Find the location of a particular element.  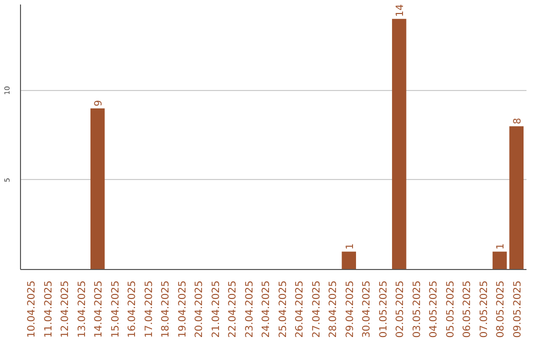

x-tick-label: 05.05.2025 is located at coordinates (450, 309).